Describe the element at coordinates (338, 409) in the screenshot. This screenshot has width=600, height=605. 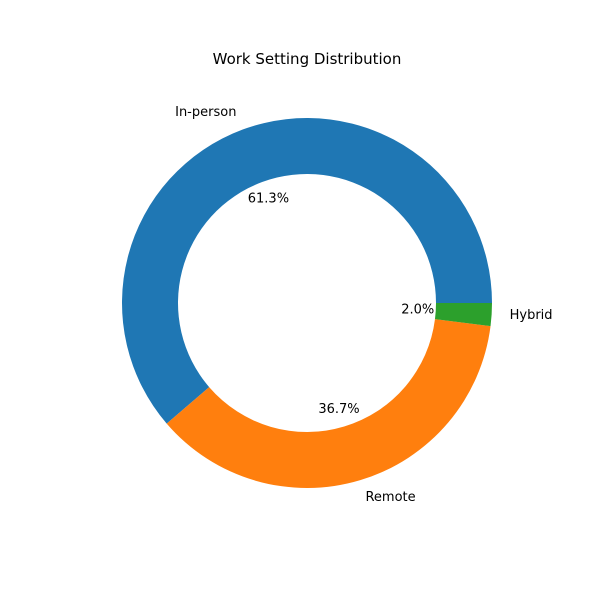
I see `slice-pct-remote: 36.7%` at that location.